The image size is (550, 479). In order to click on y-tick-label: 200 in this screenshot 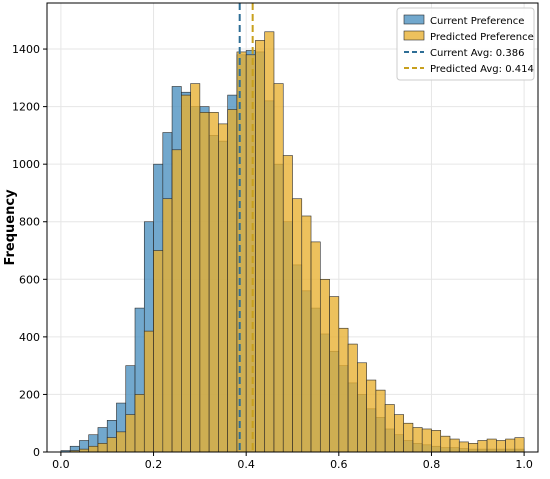, I will do `click(29, 394)`.